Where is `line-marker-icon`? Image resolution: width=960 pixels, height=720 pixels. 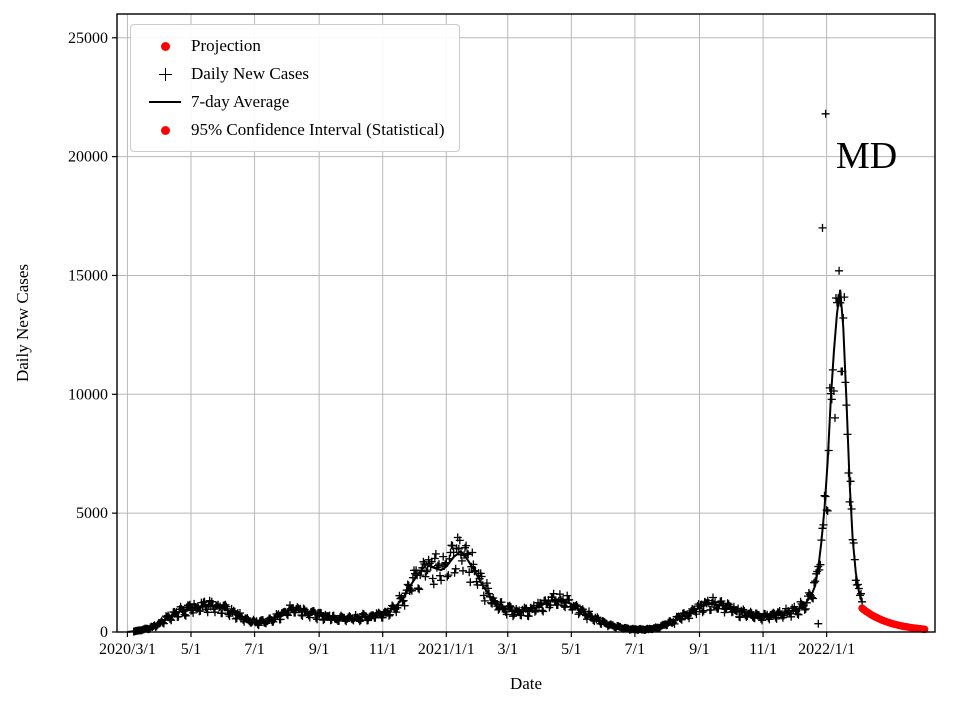 line-marker-icon is located at coordinates (165, 102).